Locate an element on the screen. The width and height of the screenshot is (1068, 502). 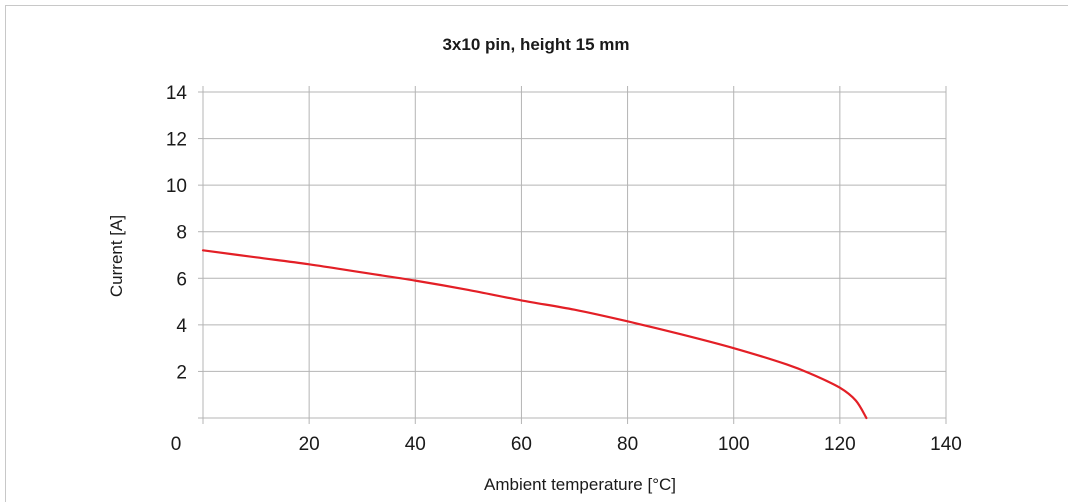
x-tick-label: 120 is located at coordinates (840, 444).